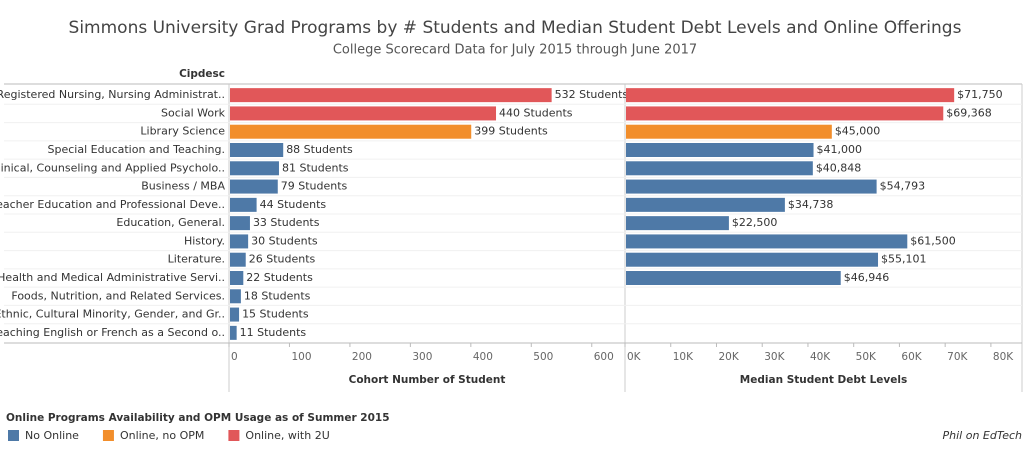 The image size is (1030, 450). Describe the element at coordinates (273, 332) in the screenshot. I see `value-label: 11 Students` at that location.